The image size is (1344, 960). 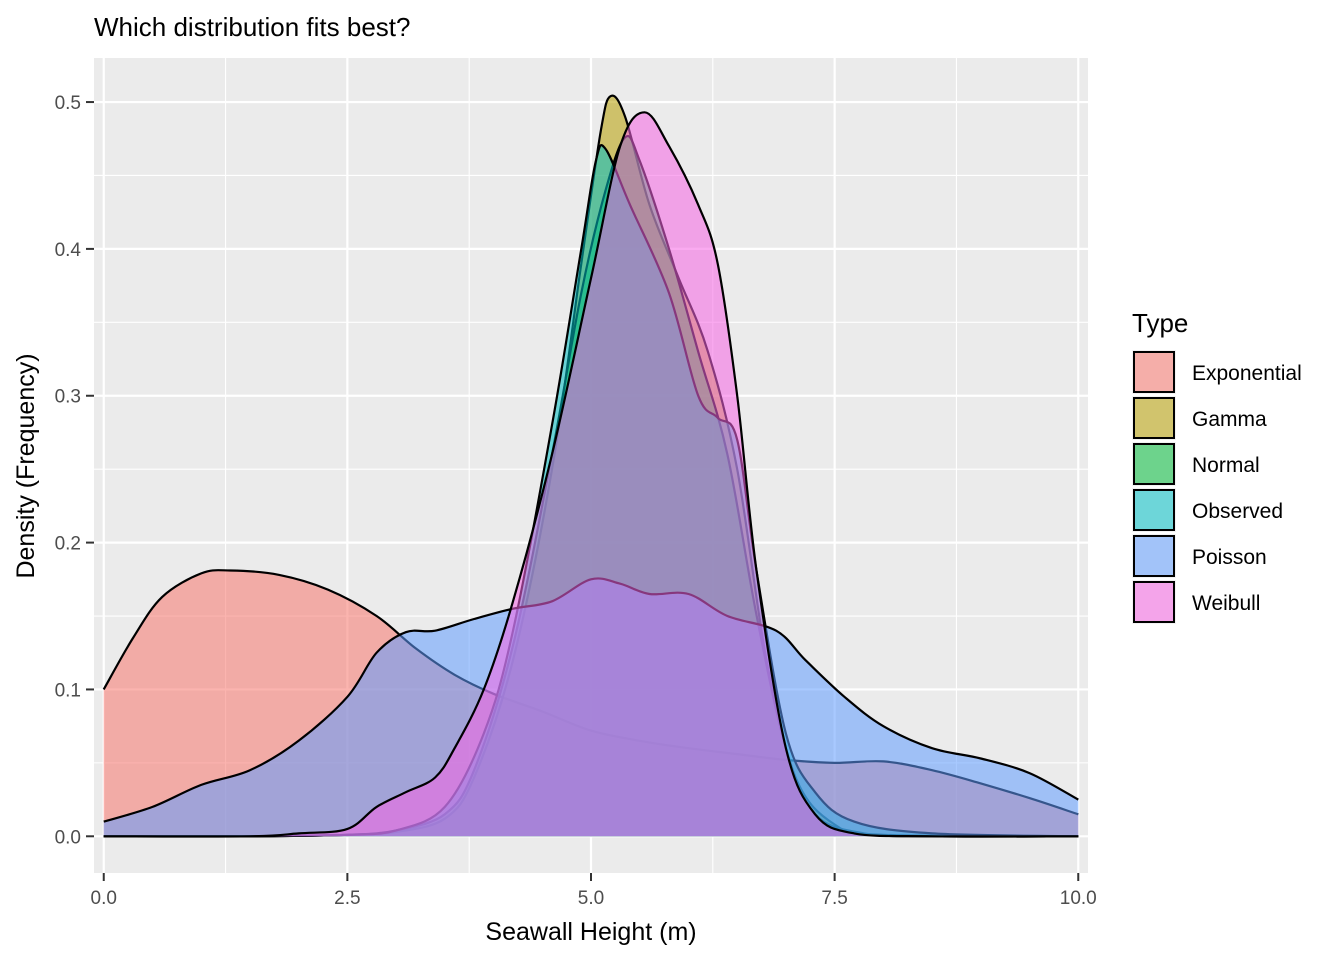 I want to click on x-tick-label: 10.0, so click(x=1078, y=898).